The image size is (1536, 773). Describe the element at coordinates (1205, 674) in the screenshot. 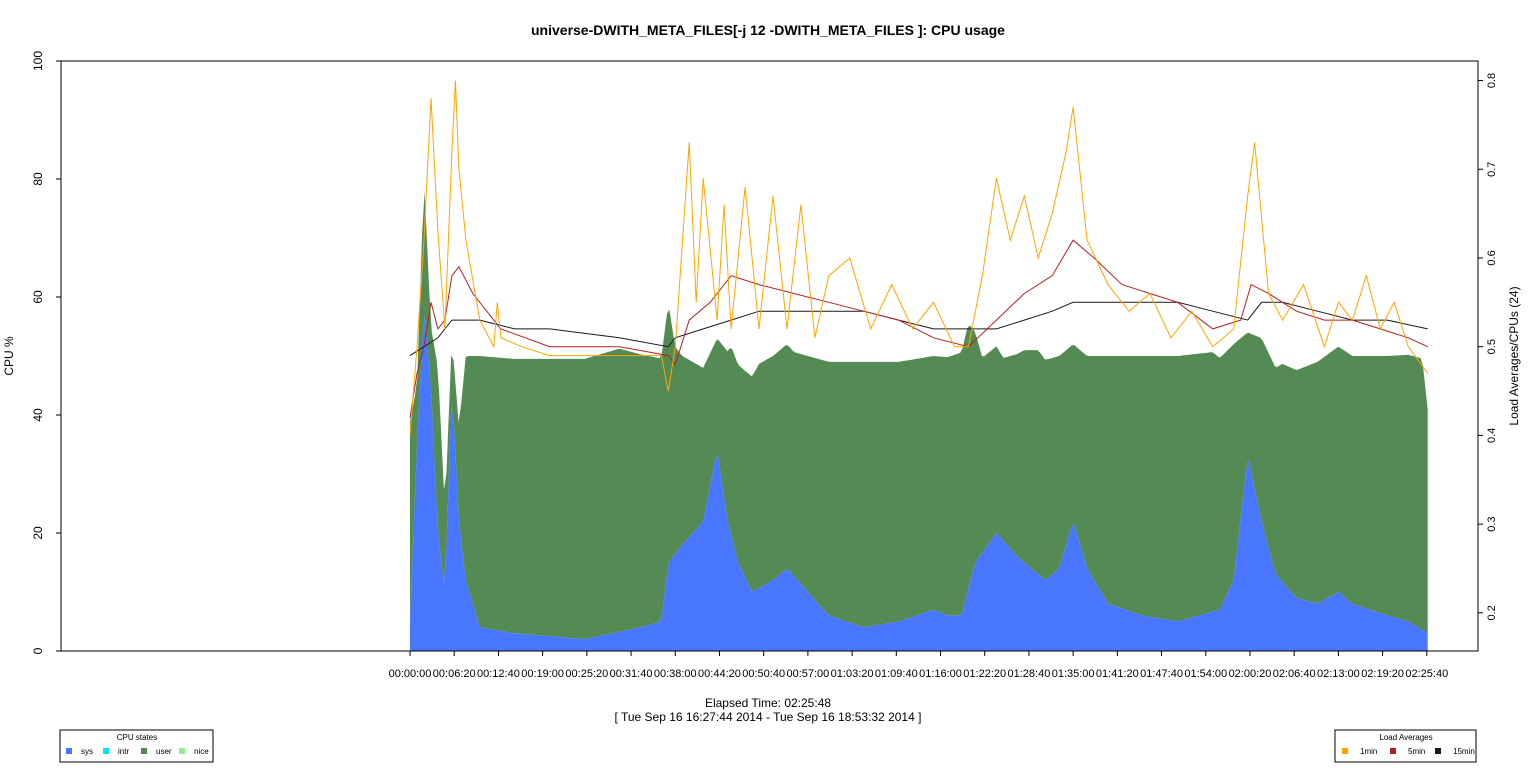

I see `x-tick-label: 01:54:00` at that location.